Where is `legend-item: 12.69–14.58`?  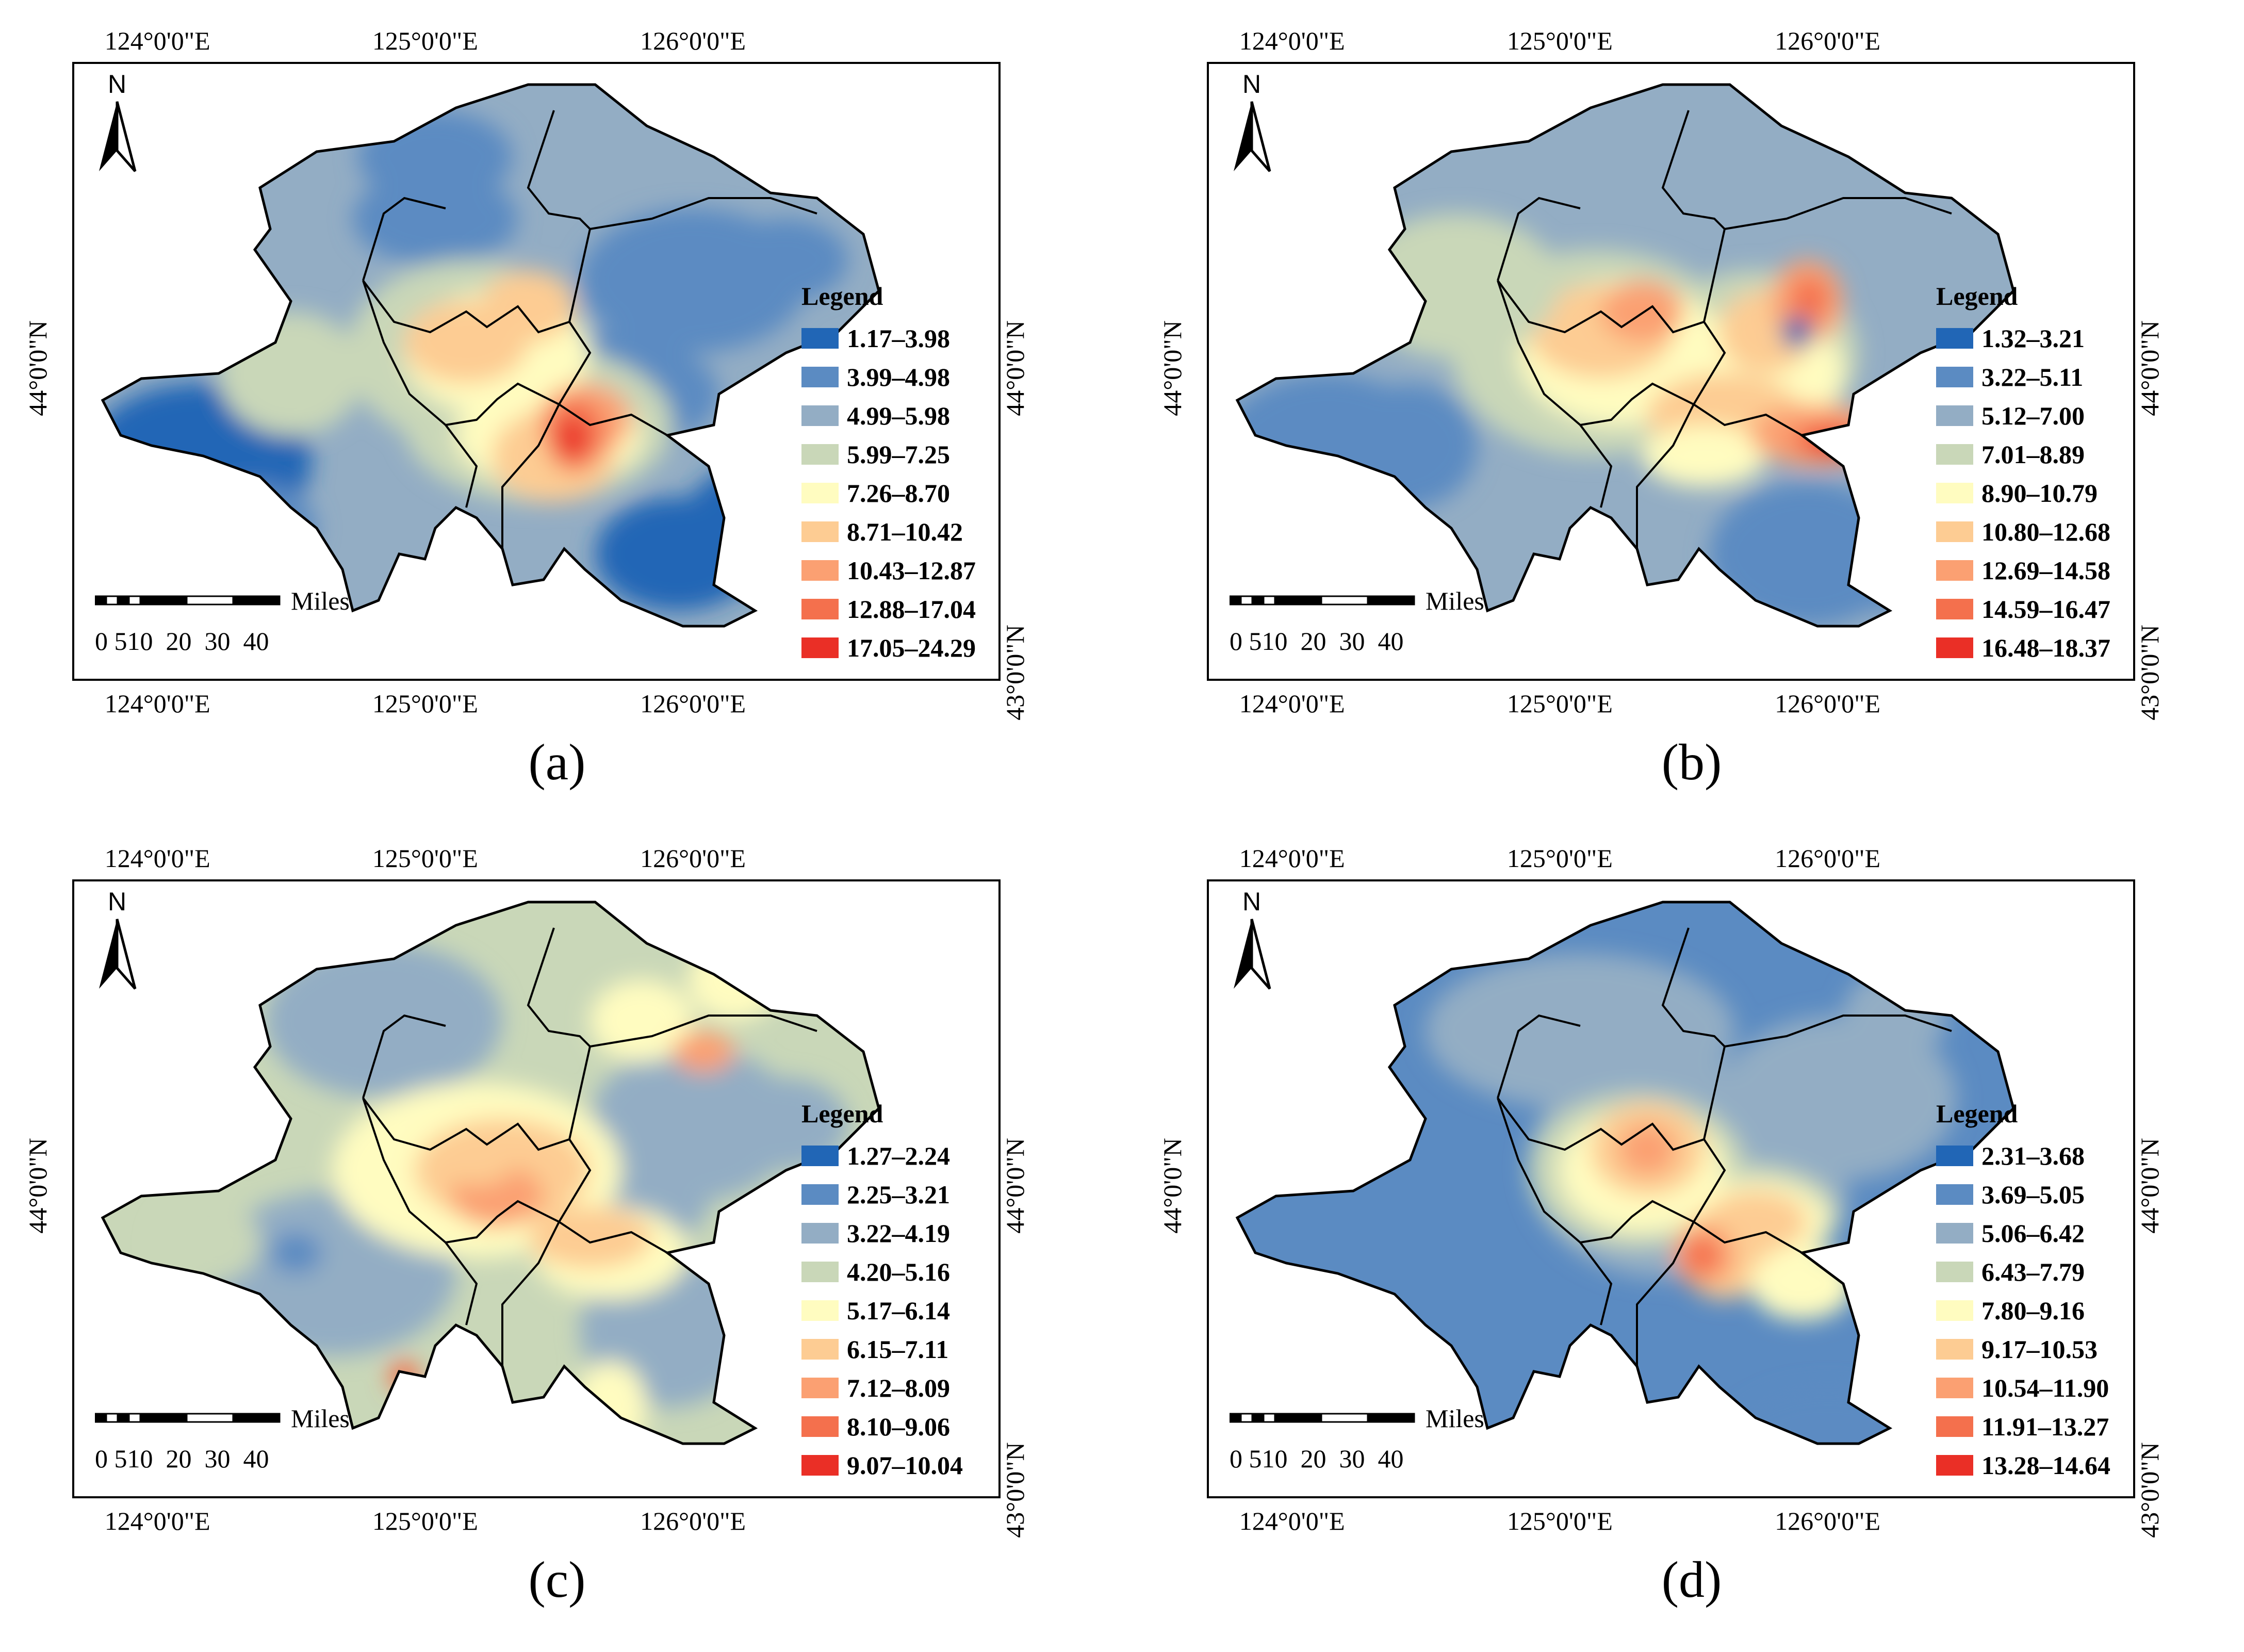
legend-item: 12.69–14.58 is located at coordinates (2034, 570).